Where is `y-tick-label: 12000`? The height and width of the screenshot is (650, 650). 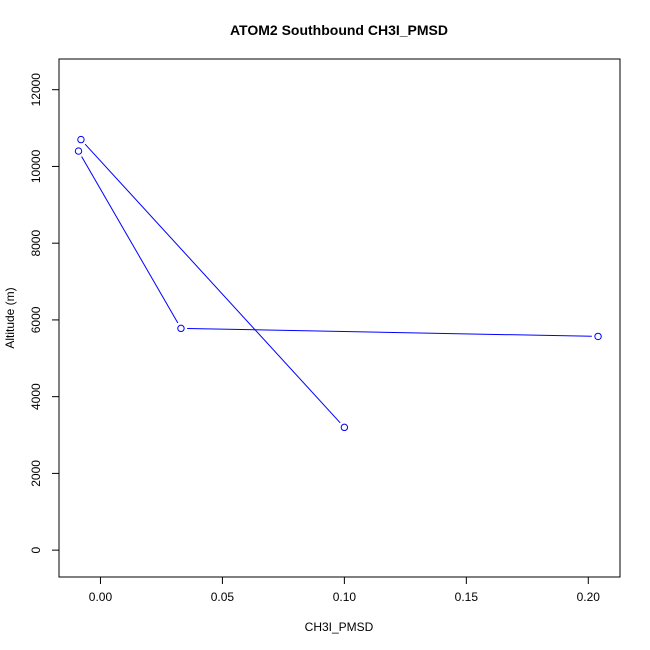 y-tick-label: 12000 is located at coordinates (36, 90).